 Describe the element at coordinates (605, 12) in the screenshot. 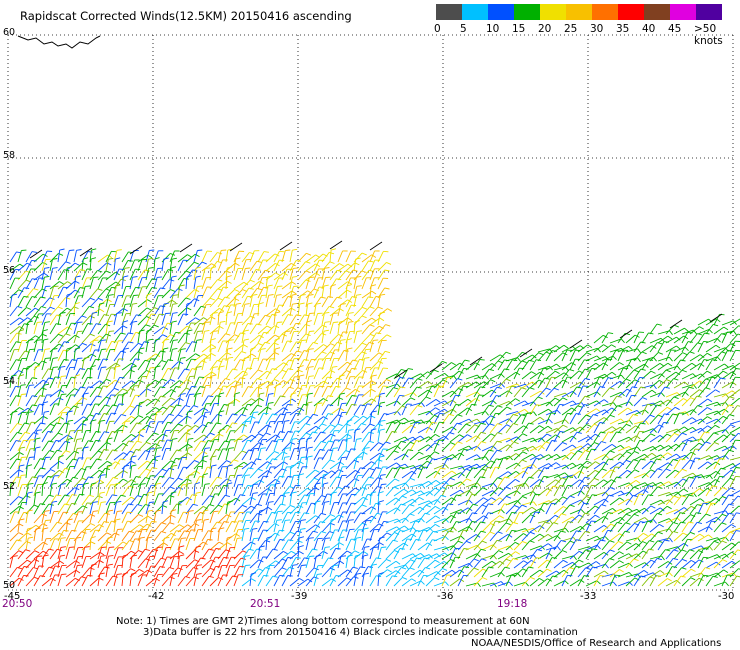

I see `legend-swatch` at that location.